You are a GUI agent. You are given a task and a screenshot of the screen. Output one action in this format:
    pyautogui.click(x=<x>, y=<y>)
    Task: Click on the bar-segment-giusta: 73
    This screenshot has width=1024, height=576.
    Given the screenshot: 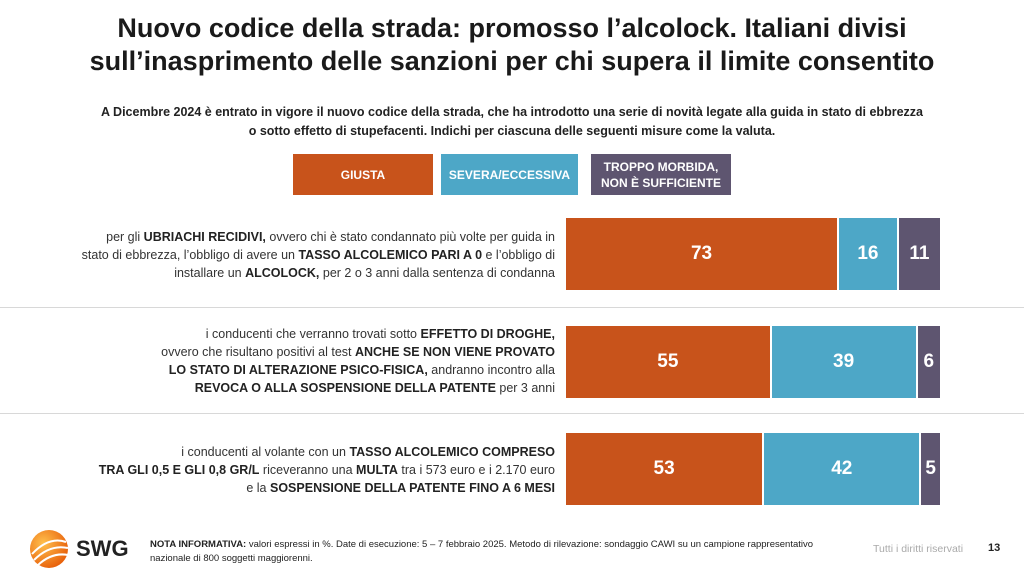 What is the action you would take?
    pyautogui.click(x=703, y=254)
    